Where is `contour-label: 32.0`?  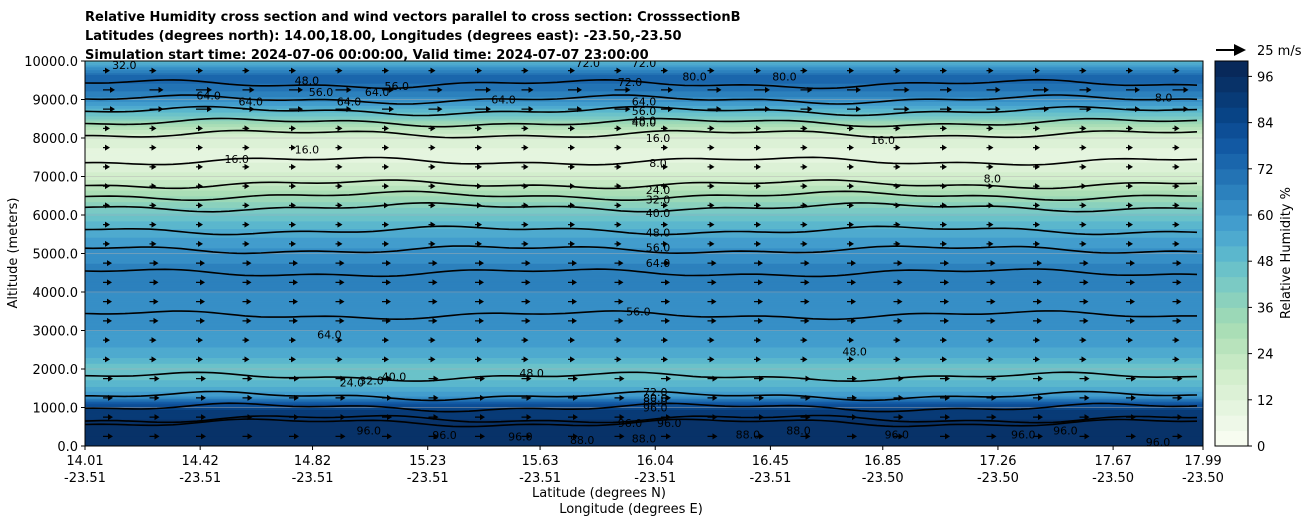
contour-label: 32.0 is located at coordinates (124, 65).